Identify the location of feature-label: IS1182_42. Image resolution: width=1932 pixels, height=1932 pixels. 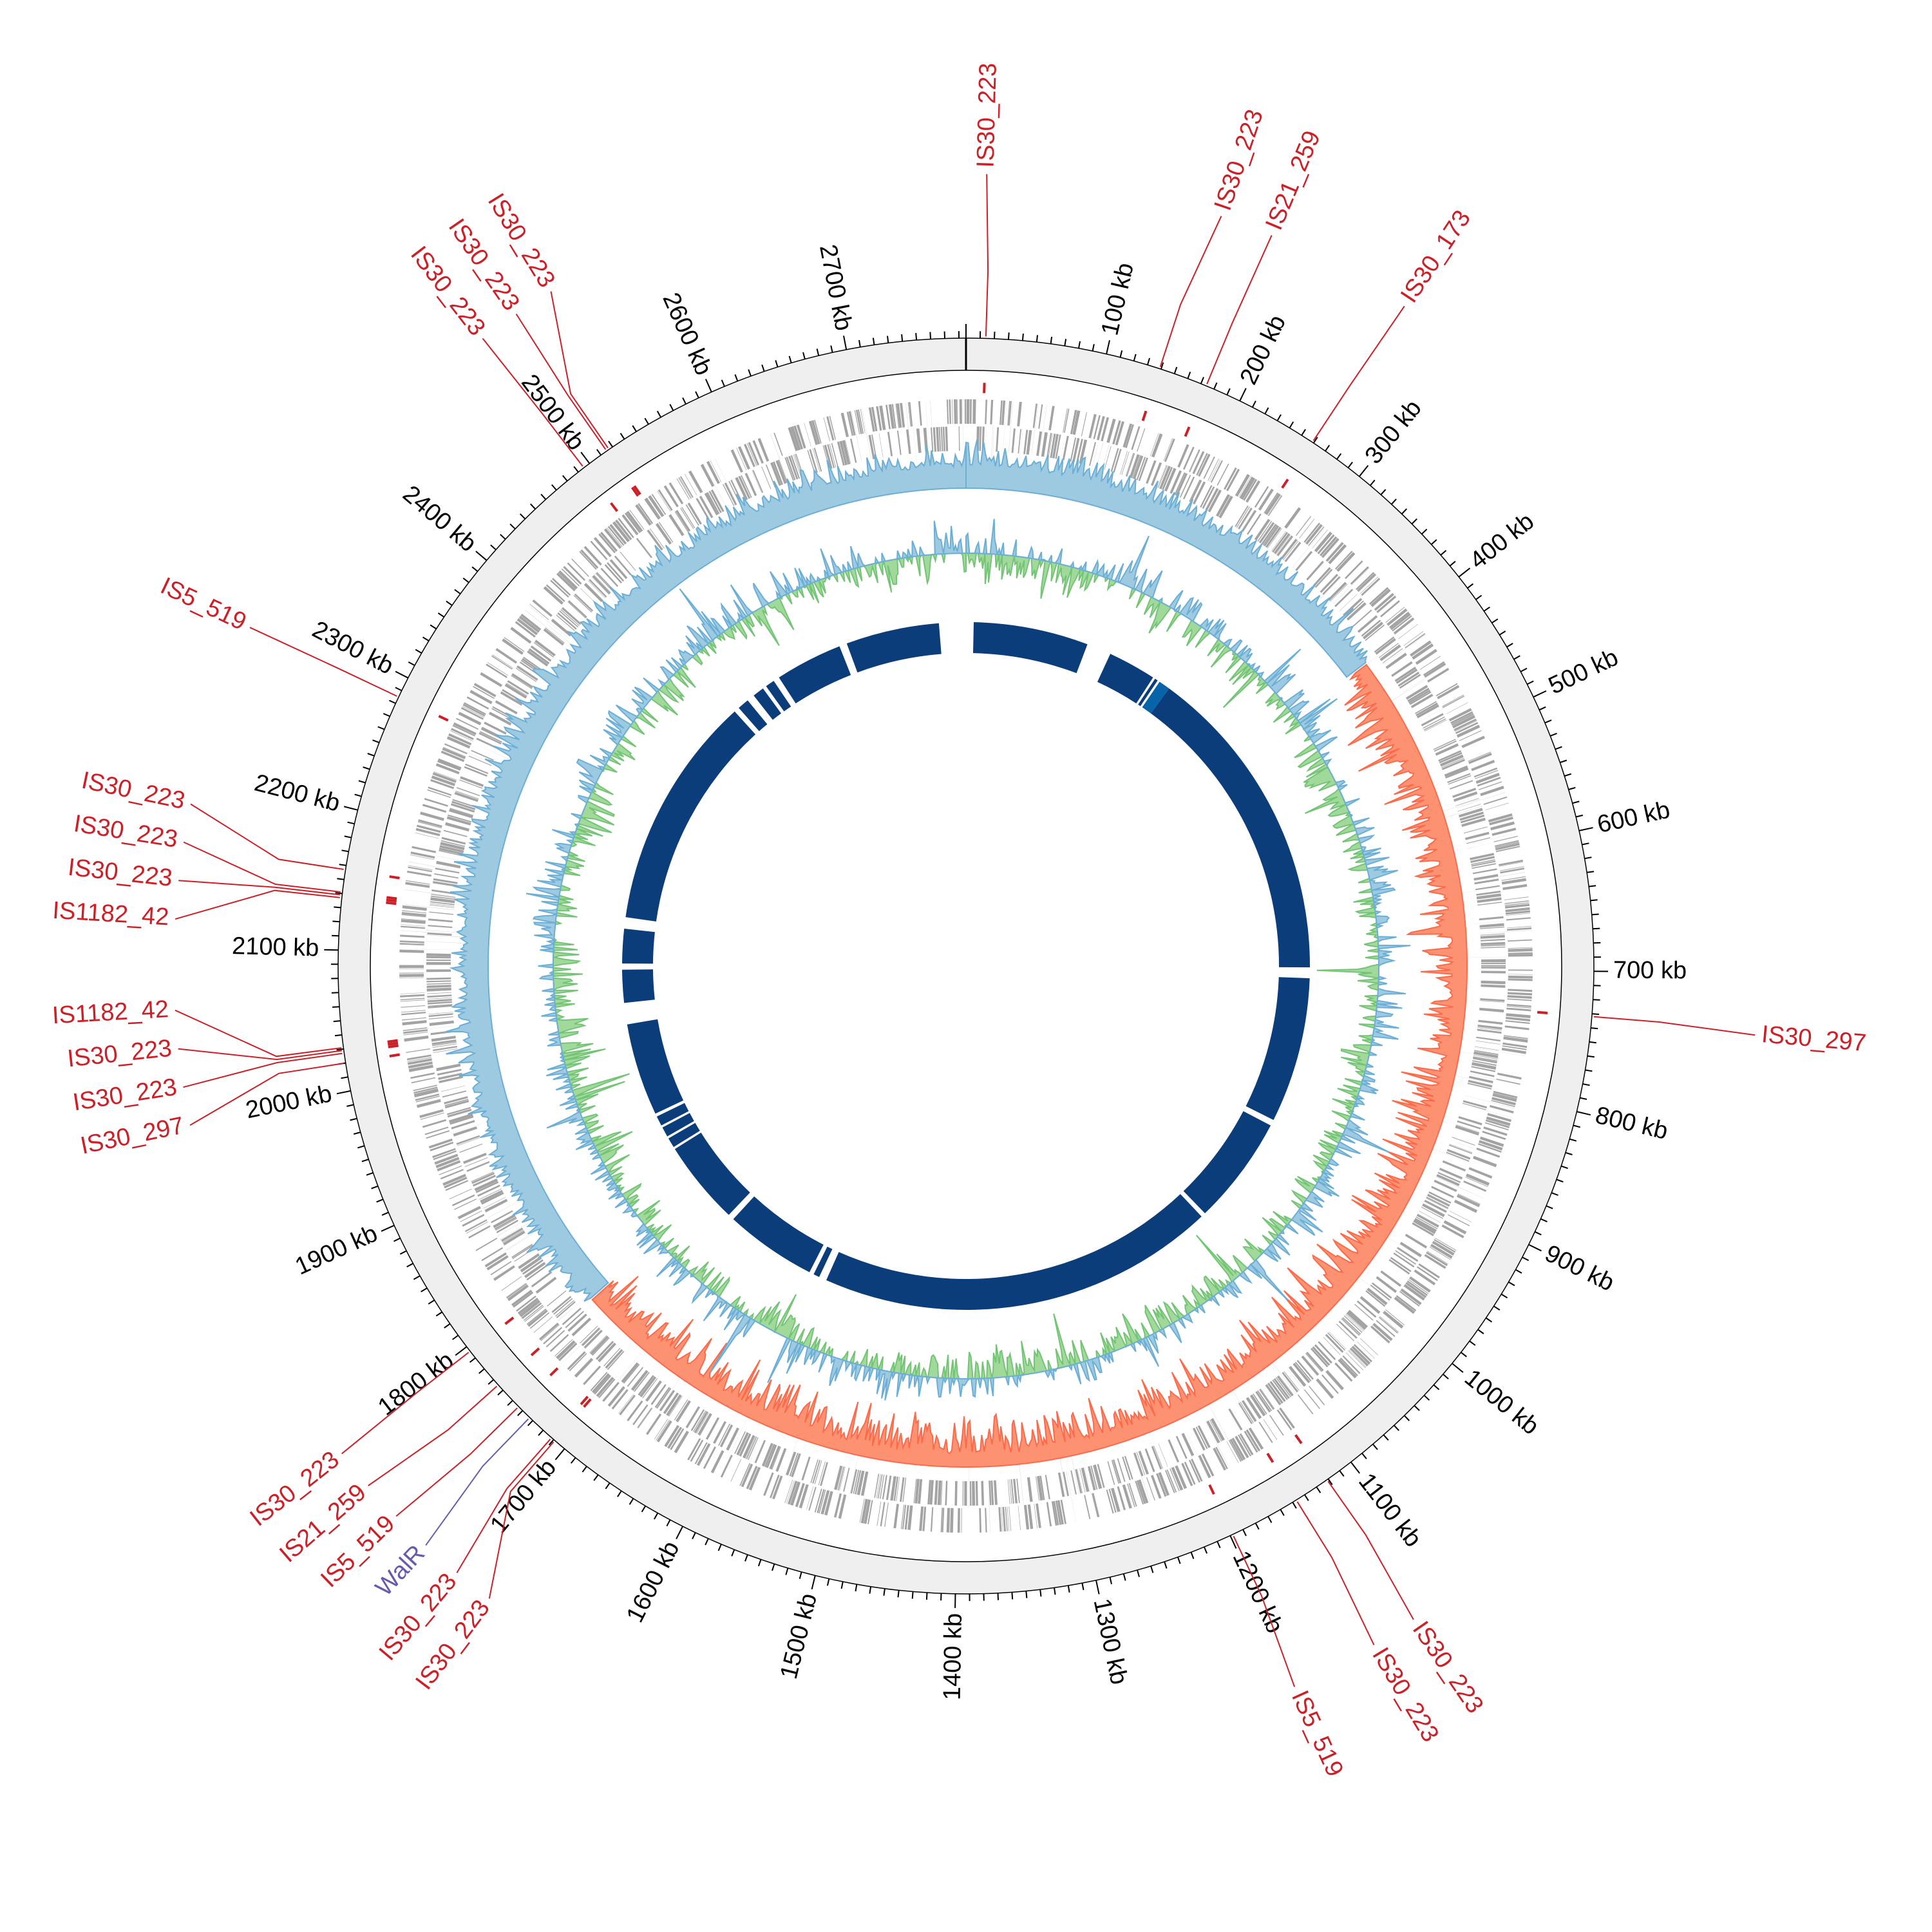
(111, 914).